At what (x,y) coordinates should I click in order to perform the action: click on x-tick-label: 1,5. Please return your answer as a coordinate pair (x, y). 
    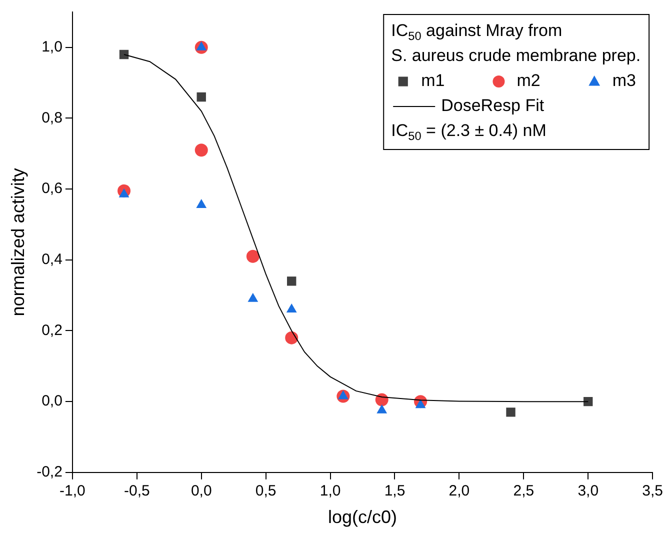
    Looking at the image, I should click on (395, 491).